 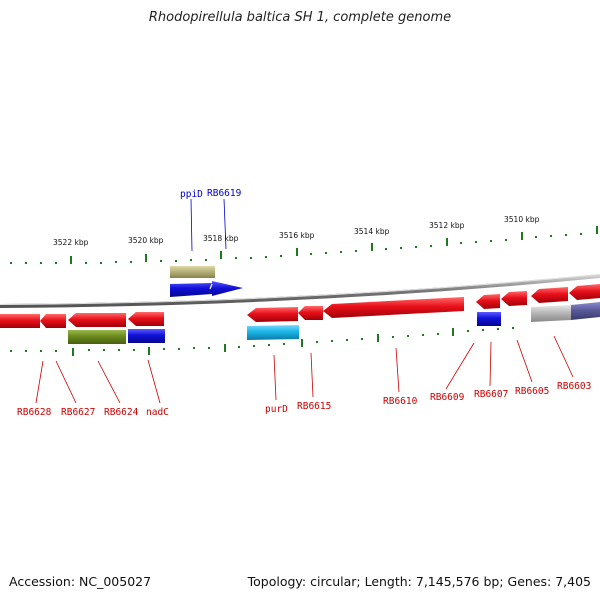 What do you see at coordinates (272, 314) in the screenshot?
I see `gene-arrow-purD` at bounding box center [272, 314].